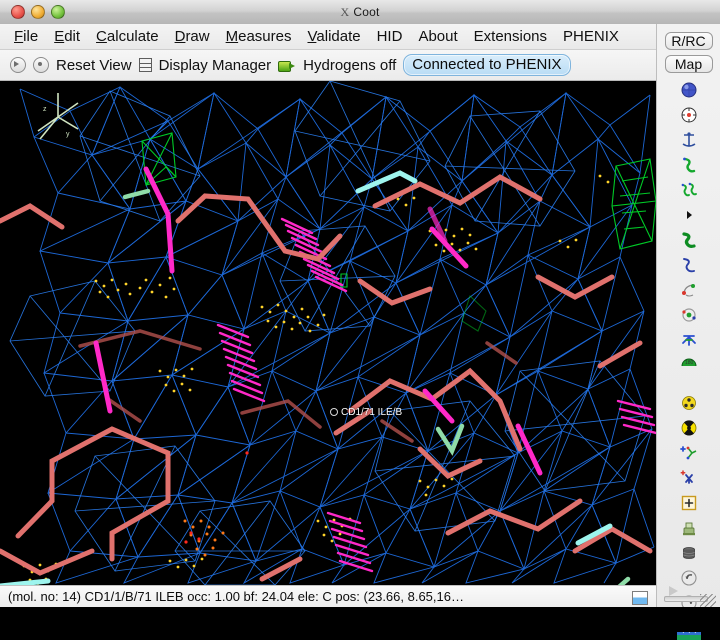  Describe the element at coordinates (689, 164) in the screenshot. I see `real-space-refine-icon` at that location.